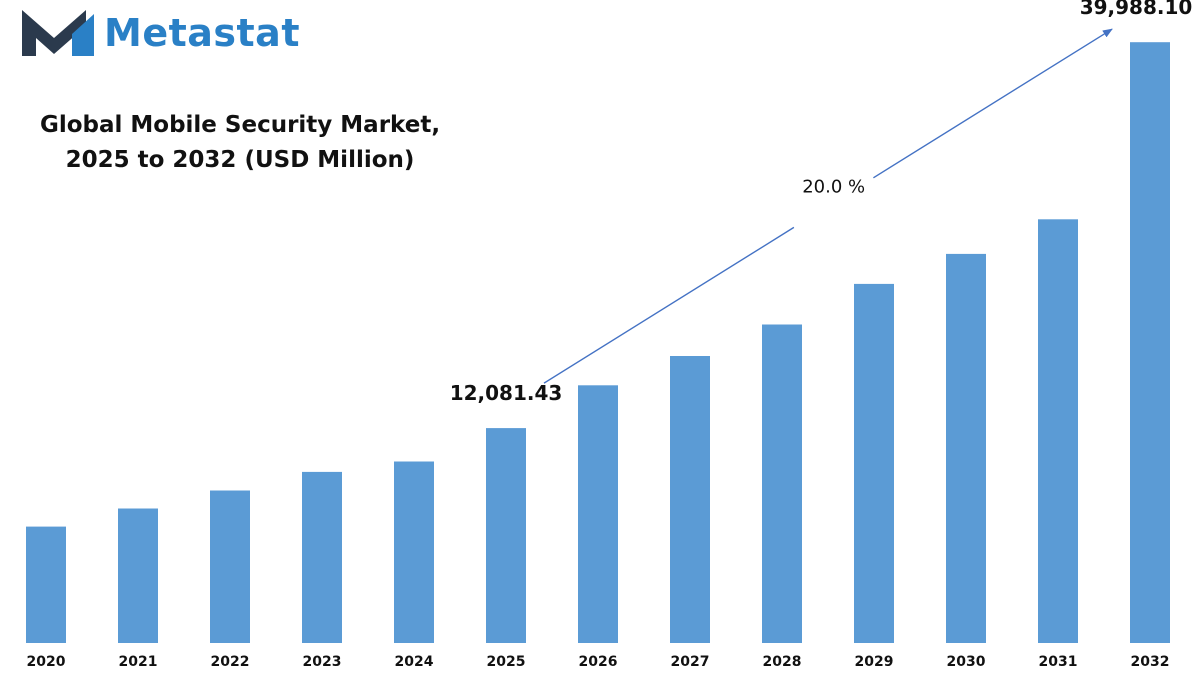 This screenshot has height=682, width=1202. Describe the element at coordinates (782, 662) in the screenshot. I see `x-tick-label-2028: 2028` at that location.